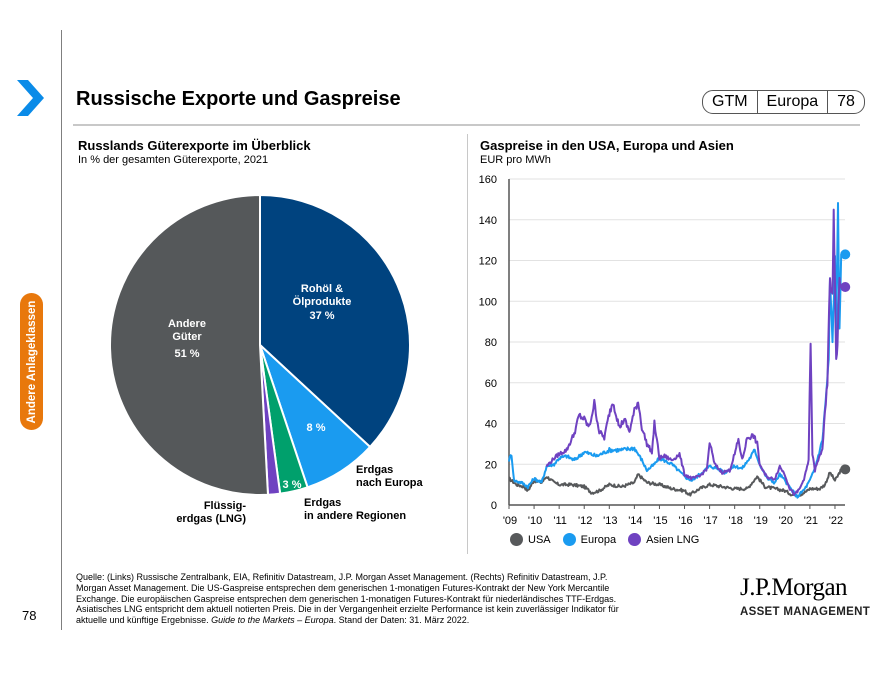 The image size is (880, 680). What do you see at coordinates (836, 521) in the screenshot?
I see `x-tick-label: '22` at bounding box center [836, 521].